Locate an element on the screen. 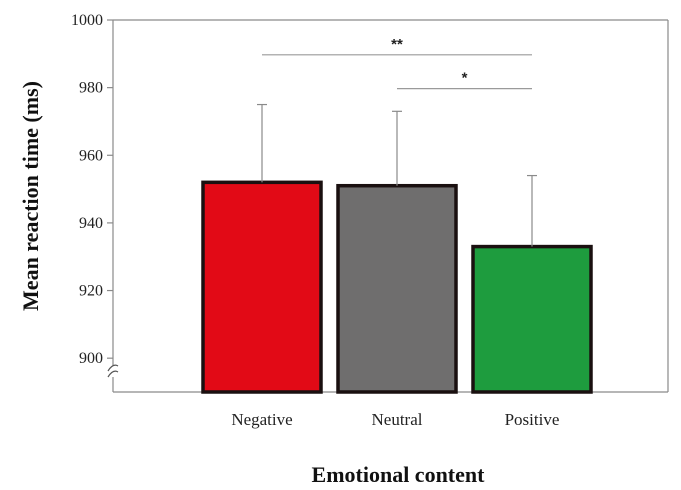 Image resolution: width=681 pixels, height=490 pixels. significance-label: ** is located at coordinates (397, 44).